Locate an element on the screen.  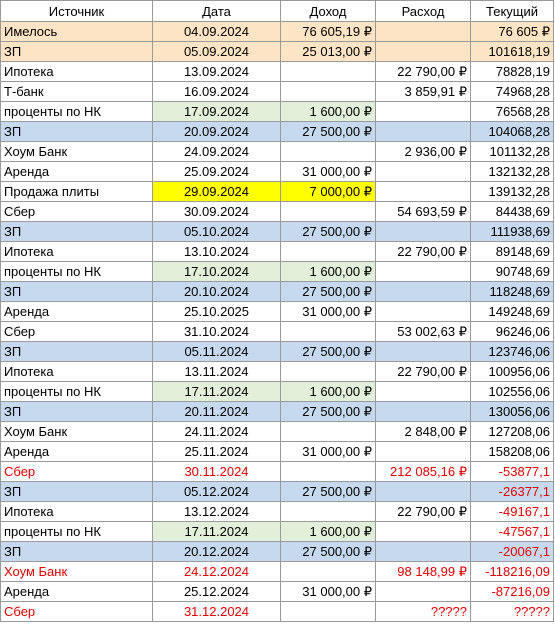
cell-income: 25 013,00 ₽ is located at coordinates (328, 51).